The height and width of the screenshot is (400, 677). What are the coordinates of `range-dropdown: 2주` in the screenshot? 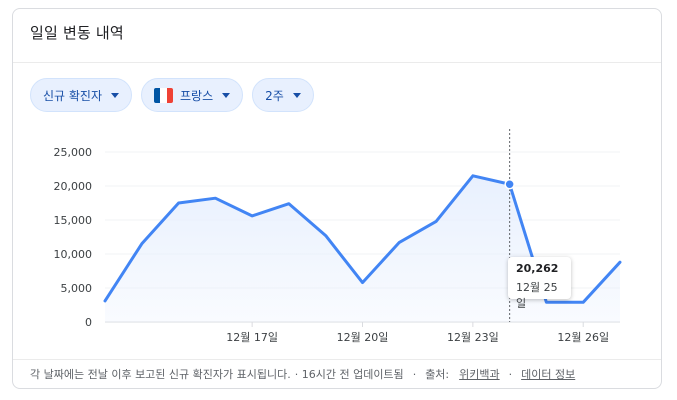 It's located at (283, 95).